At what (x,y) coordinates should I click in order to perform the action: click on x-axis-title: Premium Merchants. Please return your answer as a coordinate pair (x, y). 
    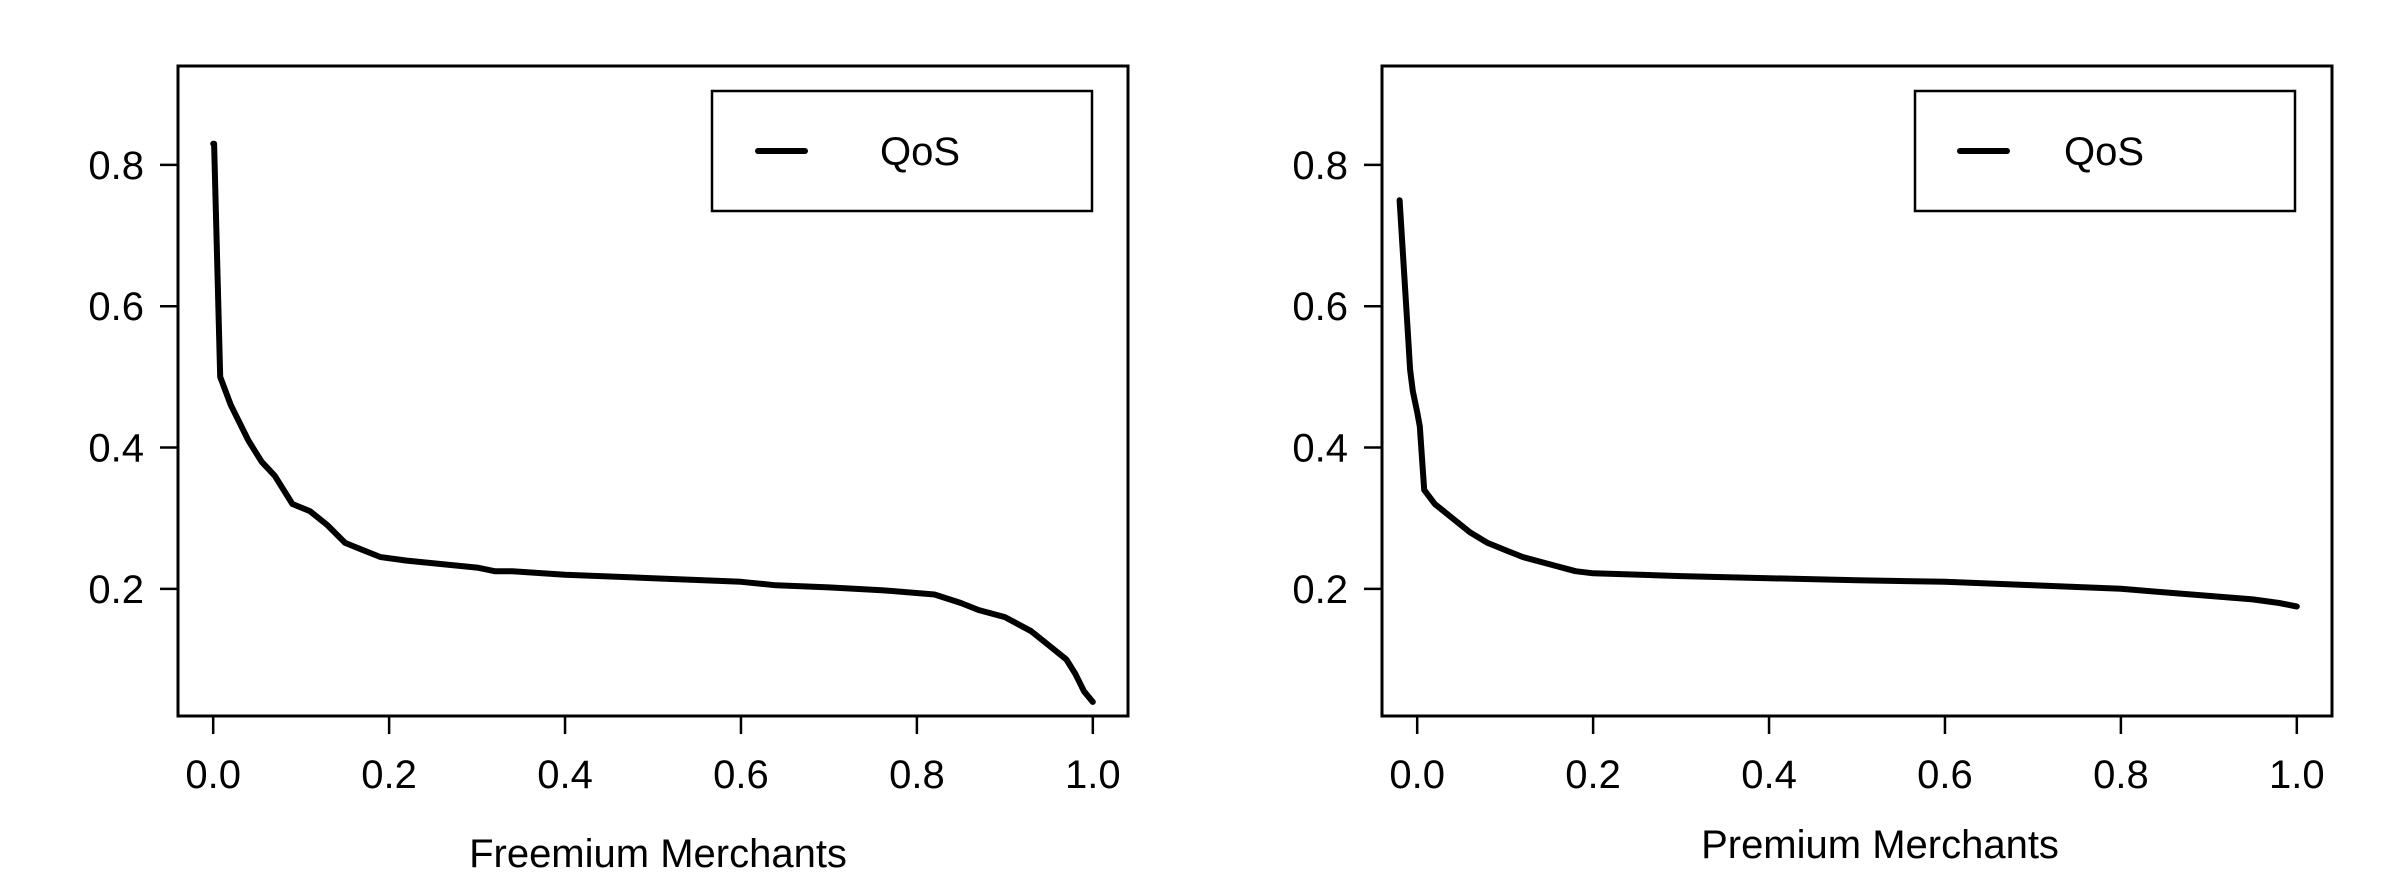
    Looking at the image, I should click on (1880, 845).